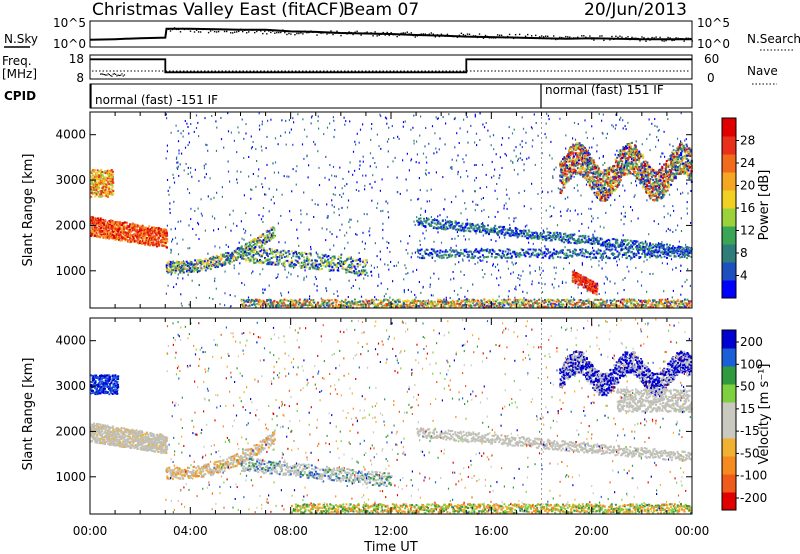 The width and height of the screenshot is (800, 554). Describe the element at coordinates (635, 10) in the screenshot. I see `date-label: 20/Jun/2013` at that location.